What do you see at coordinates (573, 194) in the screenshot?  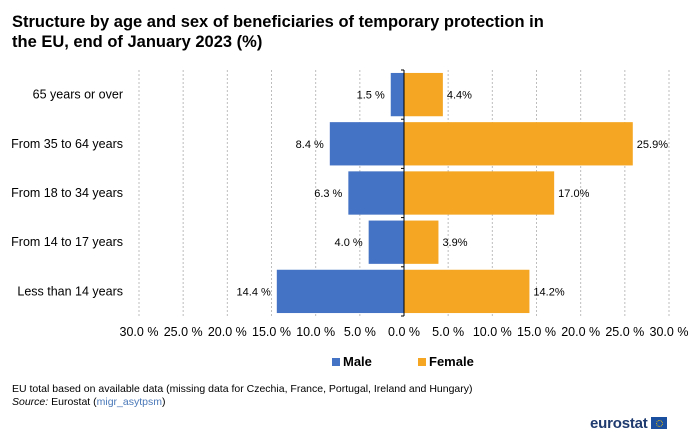 I see `data-label-female: 17.0%` at bounding box center [573, 194].